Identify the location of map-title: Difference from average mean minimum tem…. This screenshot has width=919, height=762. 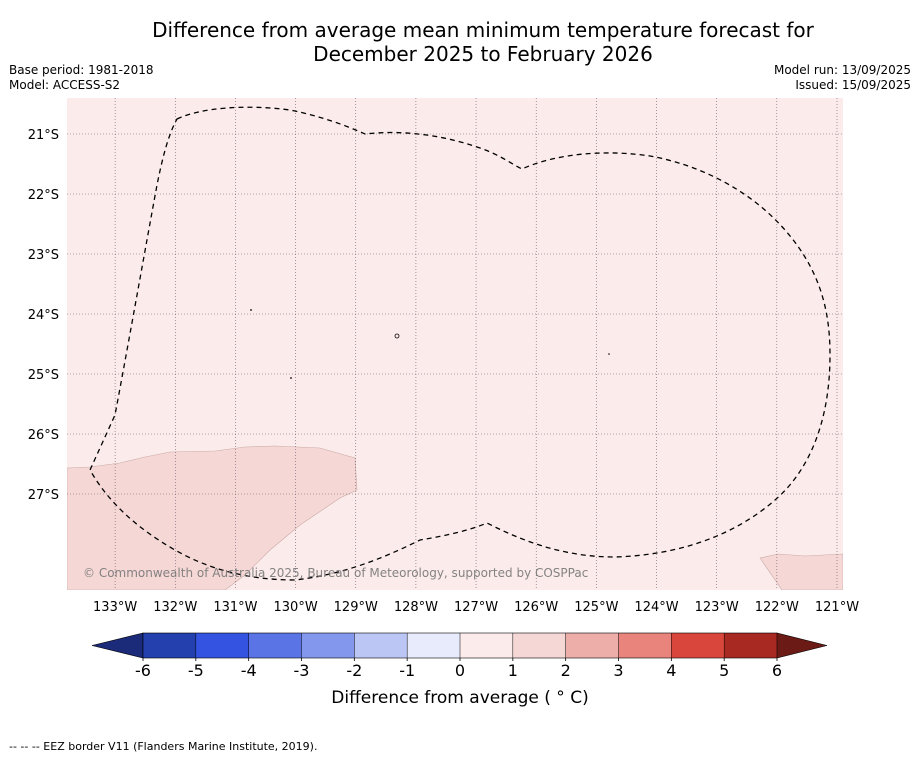
(459, 42).